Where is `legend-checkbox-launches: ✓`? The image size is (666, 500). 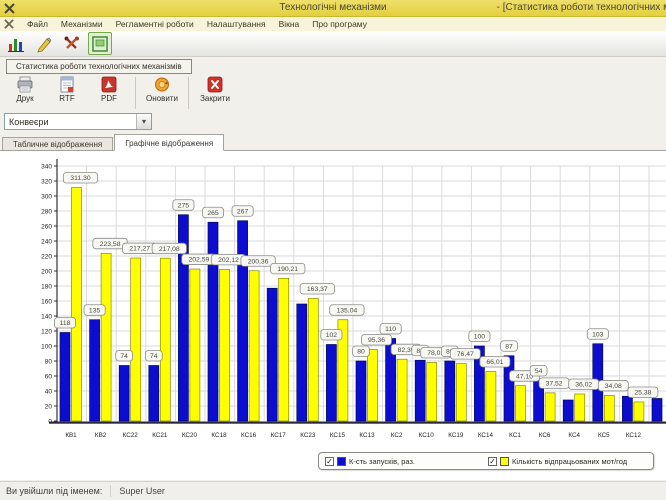 legend-checkbox-launches: ✓ is located at coordinates (329, 461).